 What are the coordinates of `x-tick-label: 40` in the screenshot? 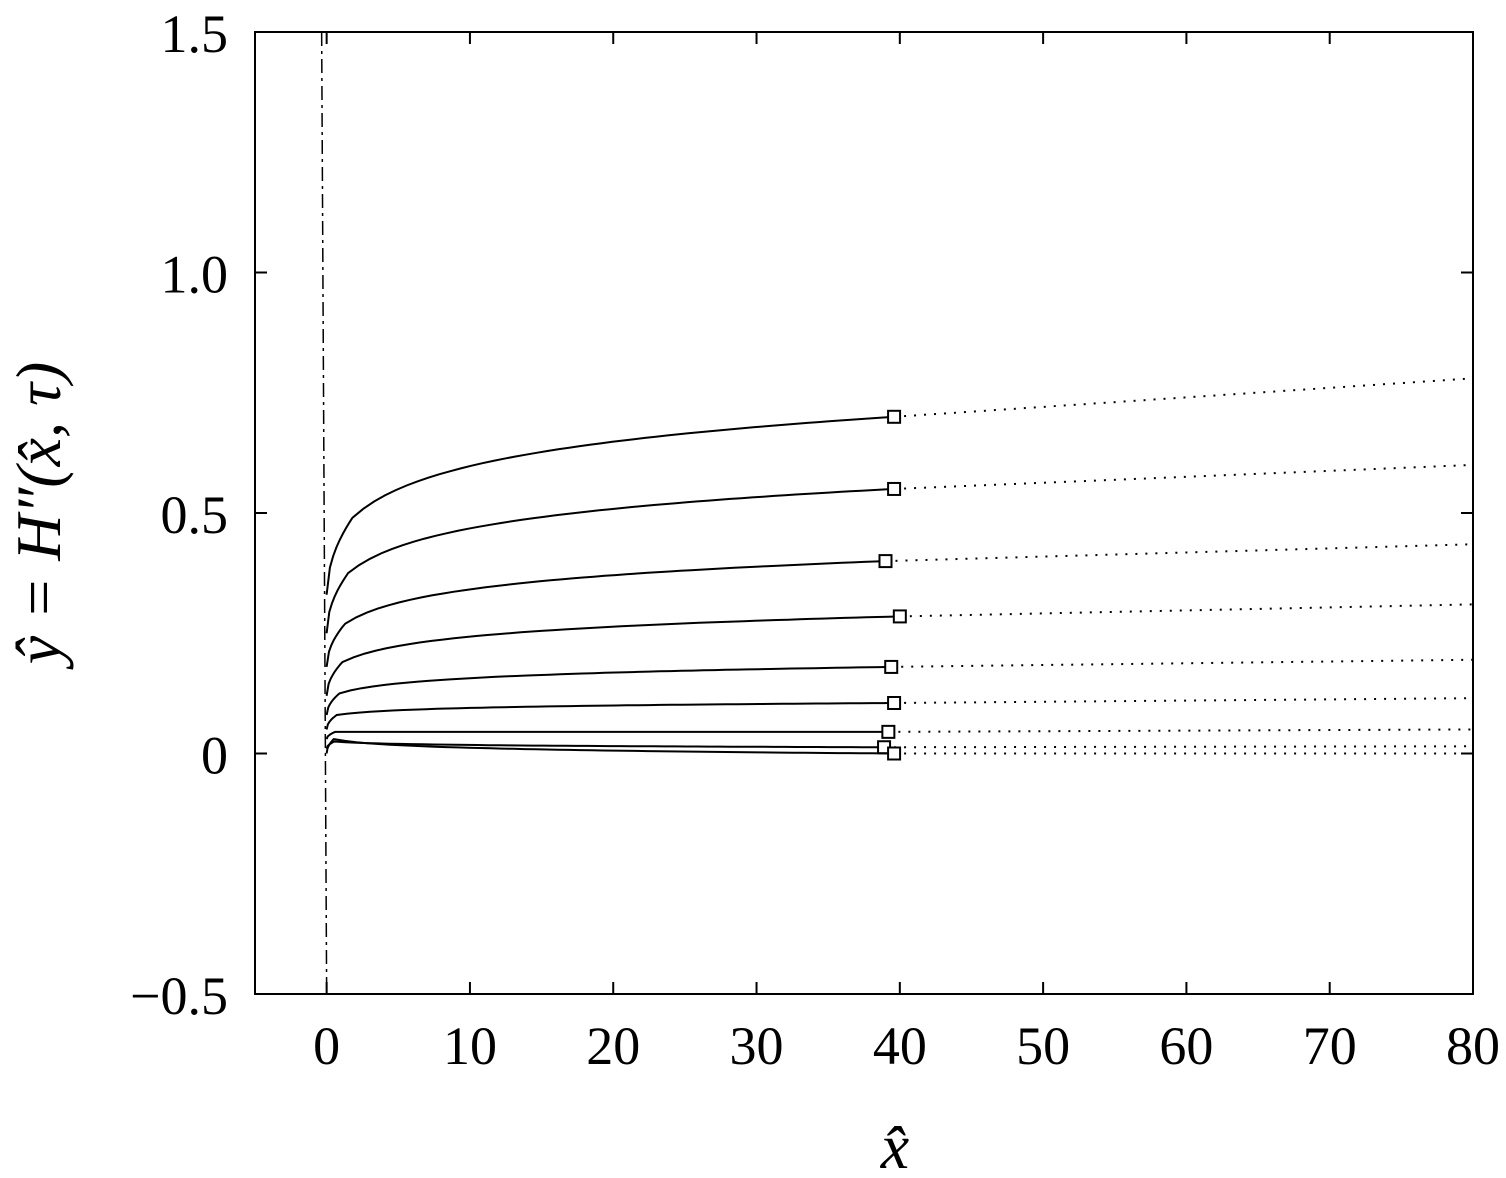 It's located at (900, 1046).